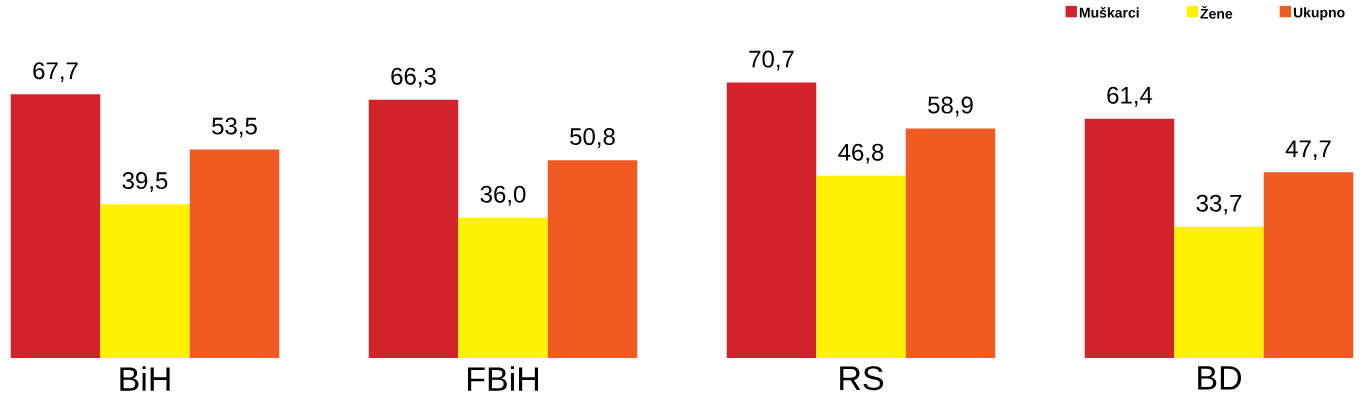  I want to click on data-label: 33,7, so click(1219, 204).